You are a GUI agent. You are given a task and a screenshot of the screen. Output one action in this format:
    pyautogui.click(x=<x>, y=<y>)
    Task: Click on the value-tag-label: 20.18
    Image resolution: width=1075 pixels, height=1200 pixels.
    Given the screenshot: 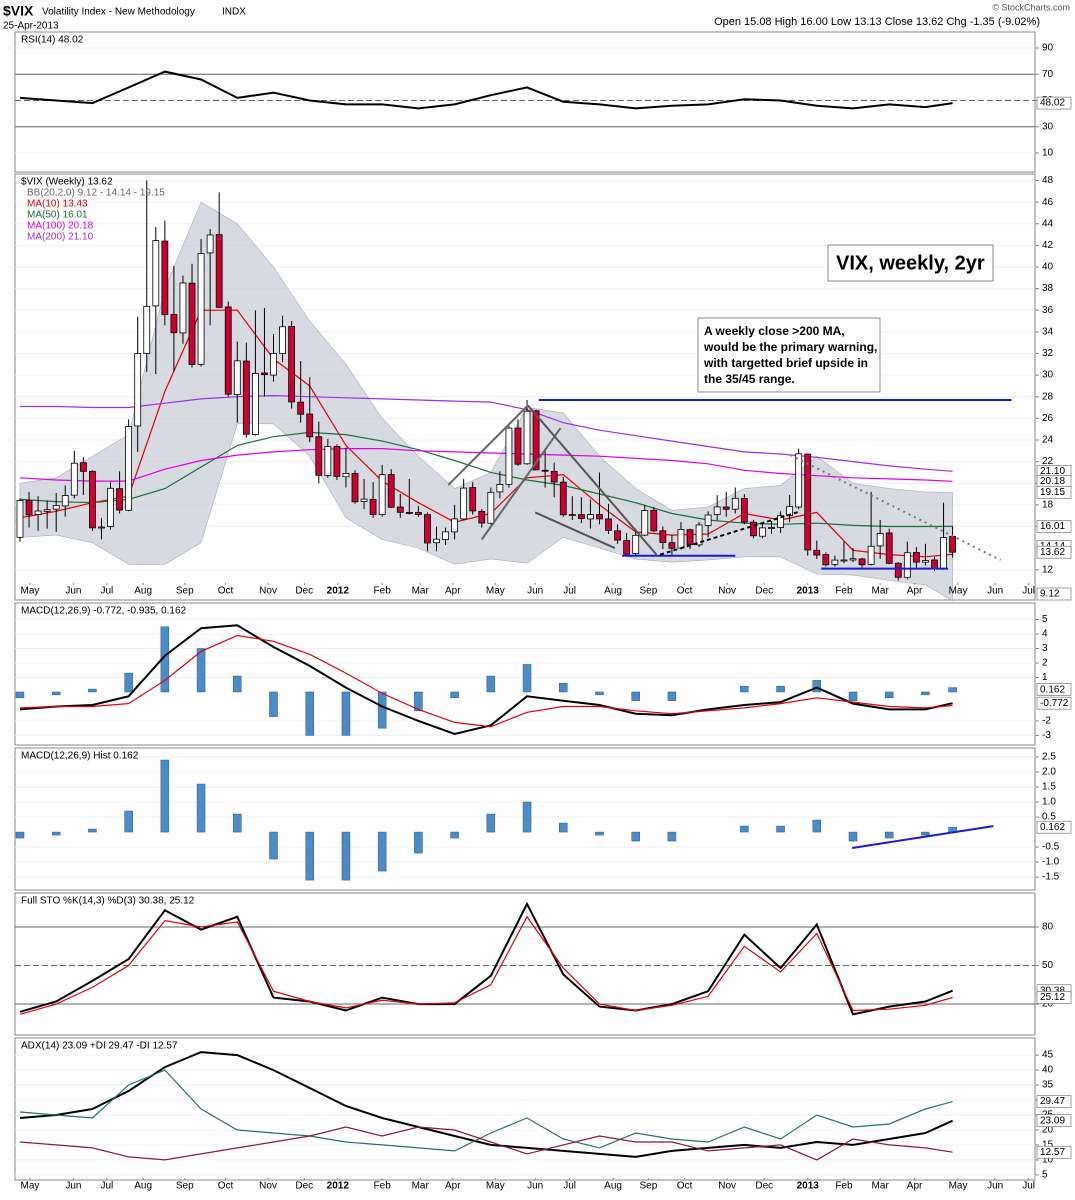 What is the action you would take?
    pyautogui.click(x=1052, y=481)
    